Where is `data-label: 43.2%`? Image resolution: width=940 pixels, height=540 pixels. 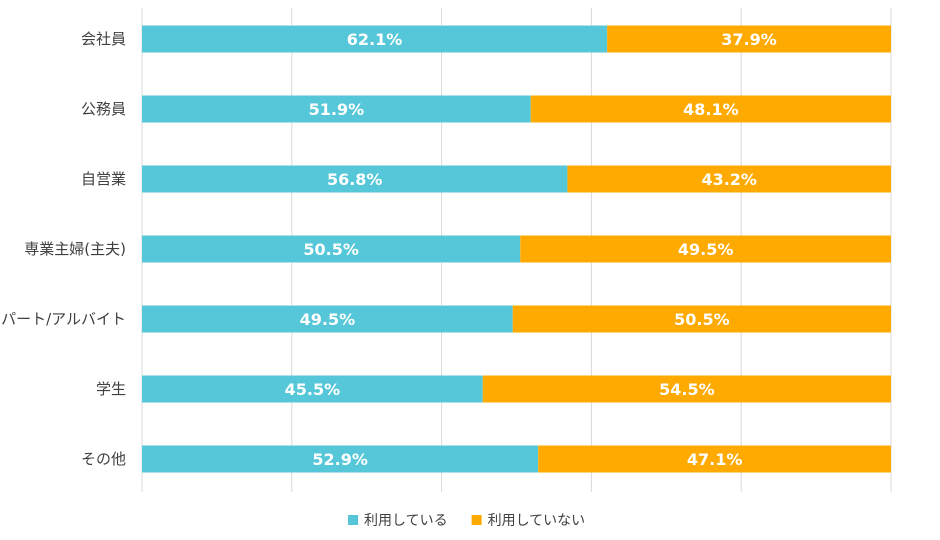
data-label: 43.2% is located at coordinates (729, 179).